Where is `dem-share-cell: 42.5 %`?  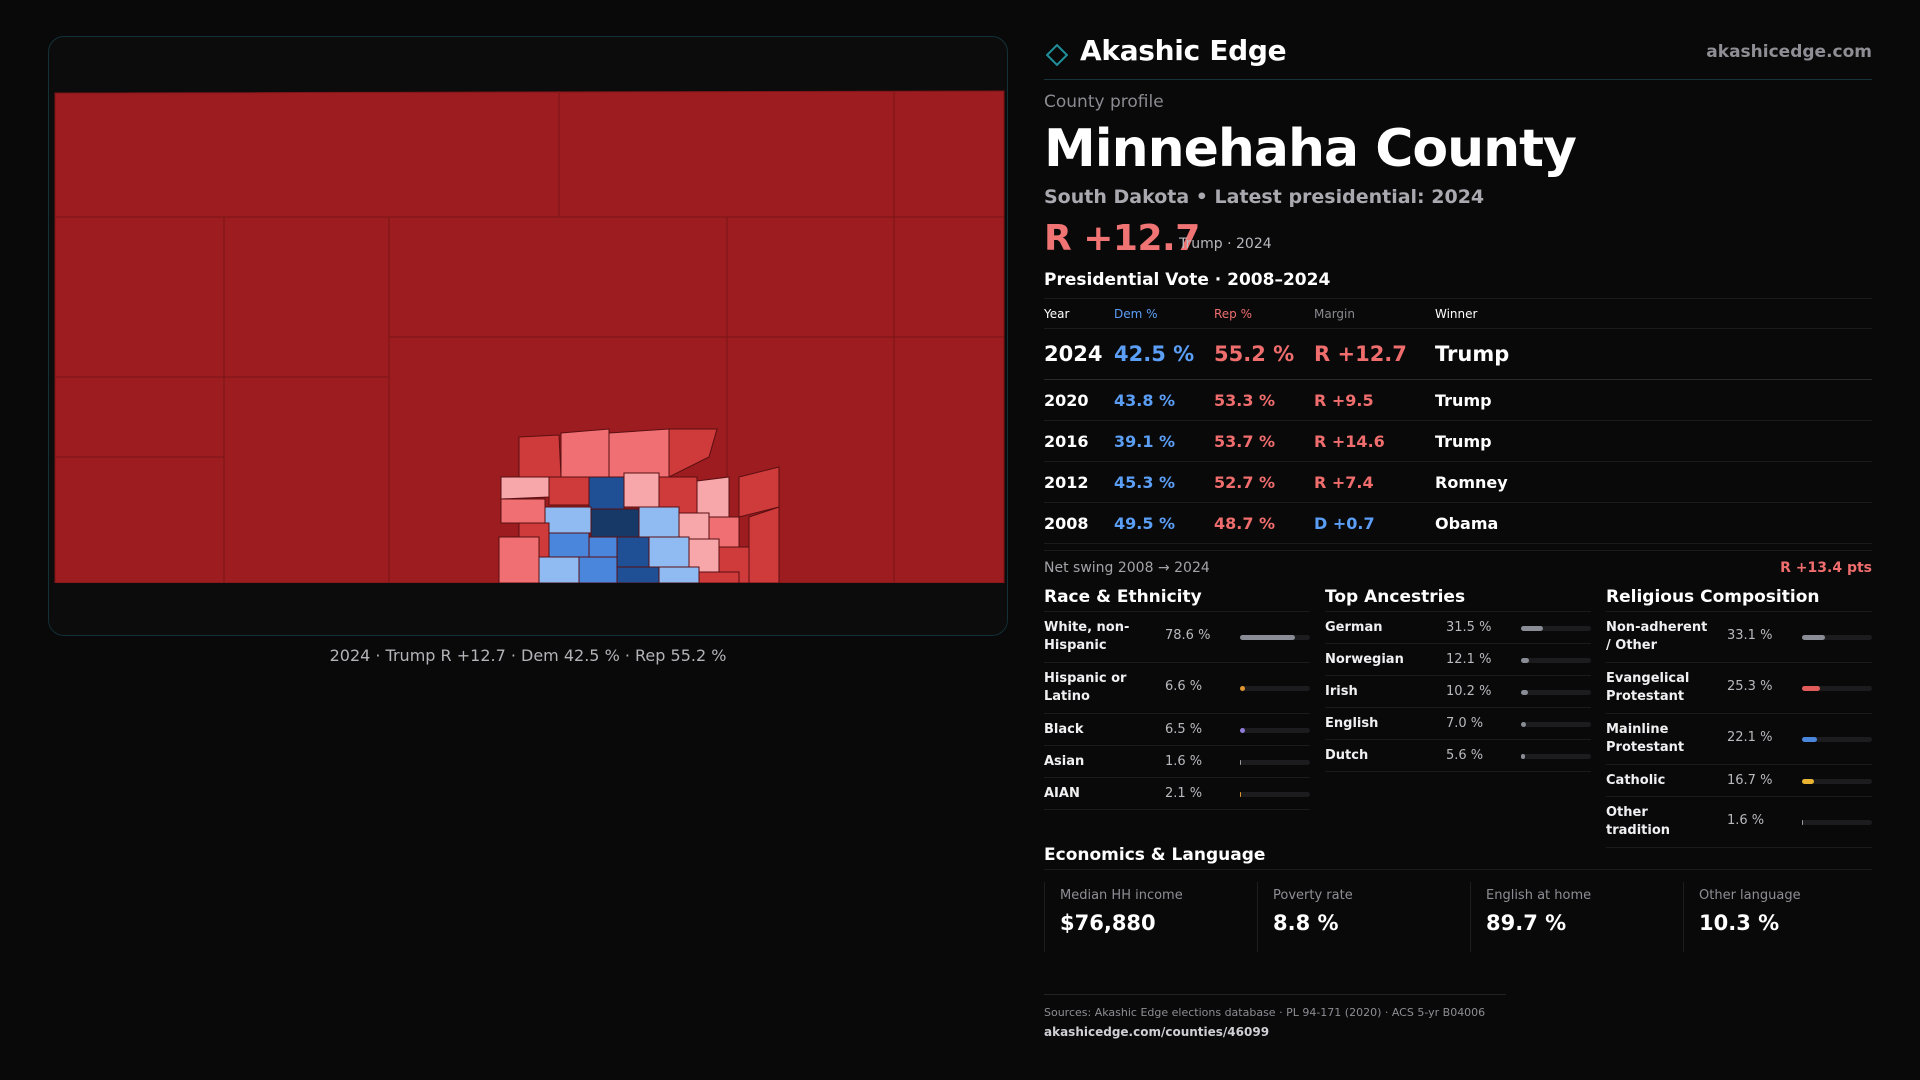
dem-share-cell: 42.5 % is located at coordinates (1164, 354).